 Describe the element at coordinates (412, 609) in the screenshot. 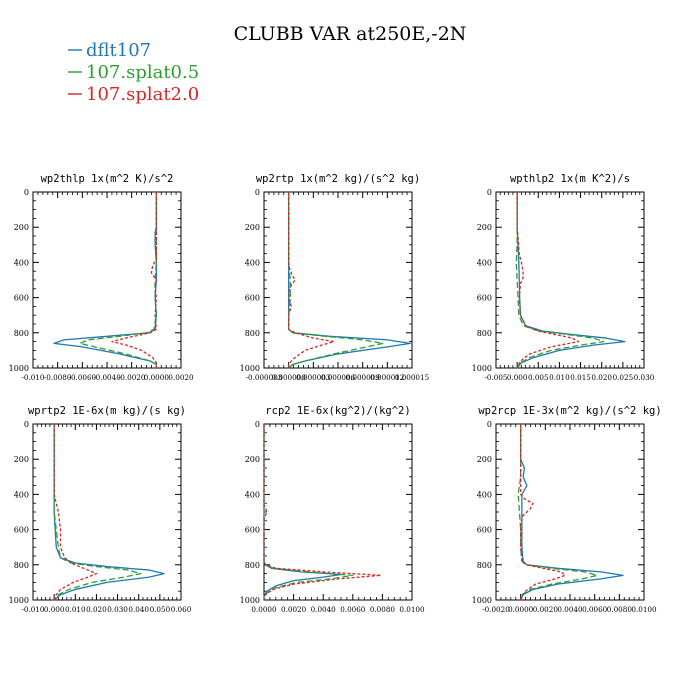

I see `xtick-label-4-5: 0.0100` at that location.